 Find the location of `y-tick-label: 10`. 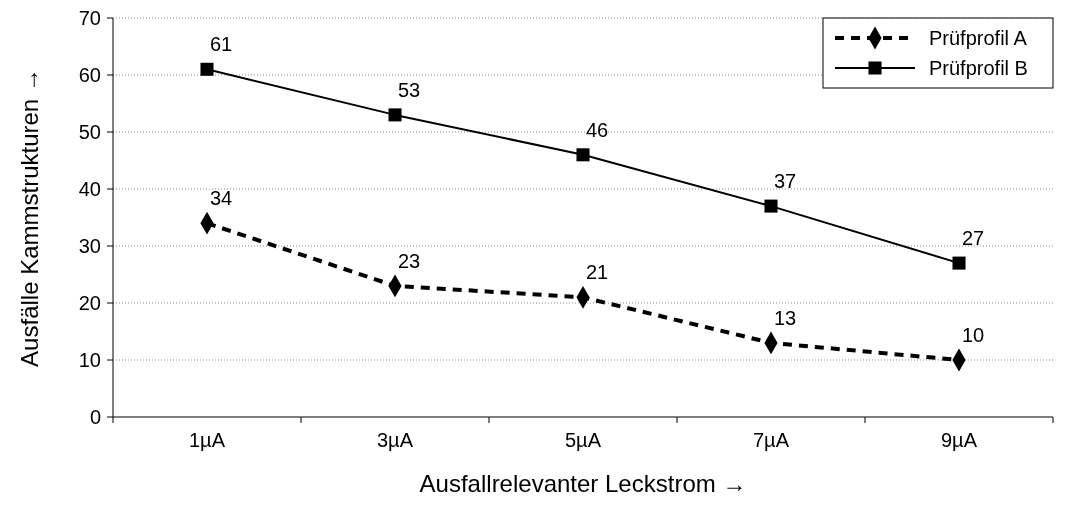

y-tick-label: 10 is located at coordinates (89, 360).